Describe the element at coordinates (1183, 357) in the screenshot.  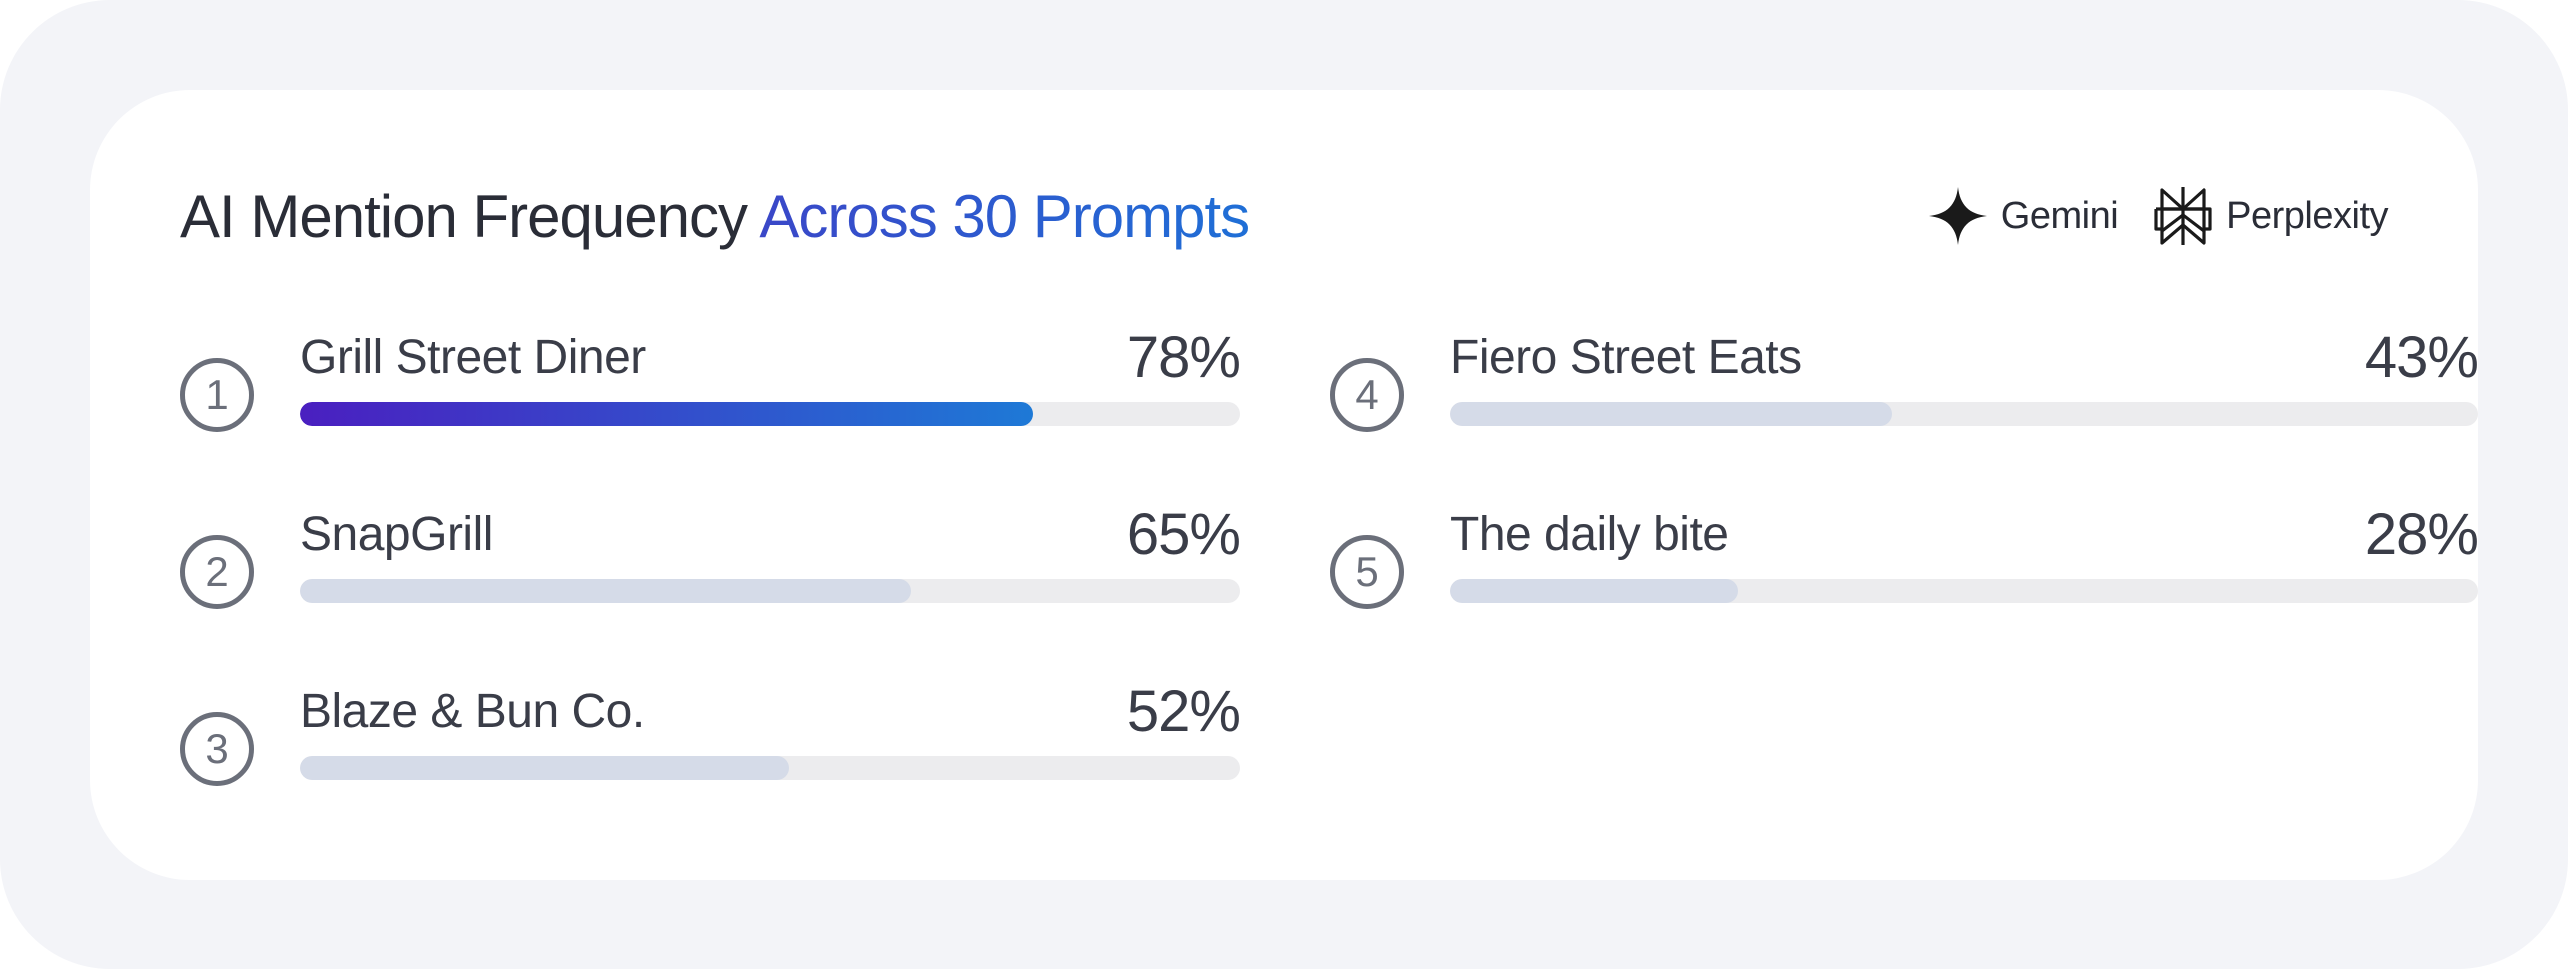
I see `mention-percent: 78%` at that location.